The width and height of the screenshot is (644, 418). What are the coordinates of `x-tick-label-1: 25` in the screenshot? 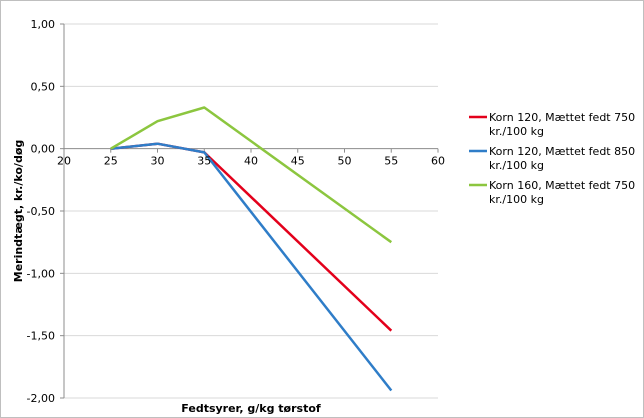 It's located at (111, 161).